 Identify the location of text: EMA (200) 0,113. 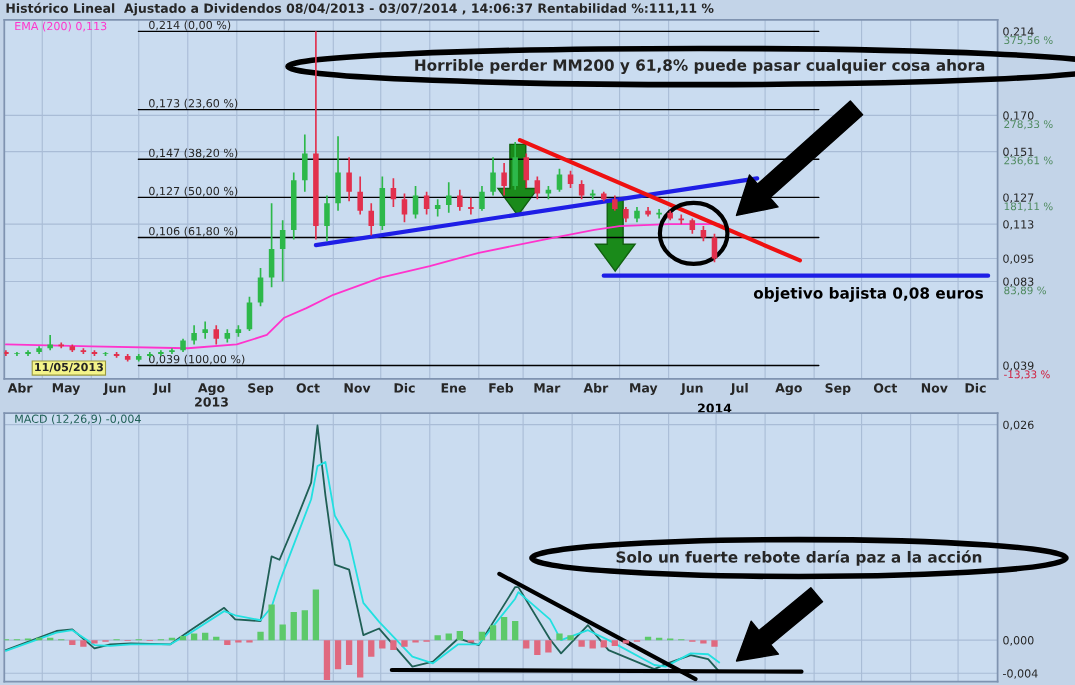
(61, 26).